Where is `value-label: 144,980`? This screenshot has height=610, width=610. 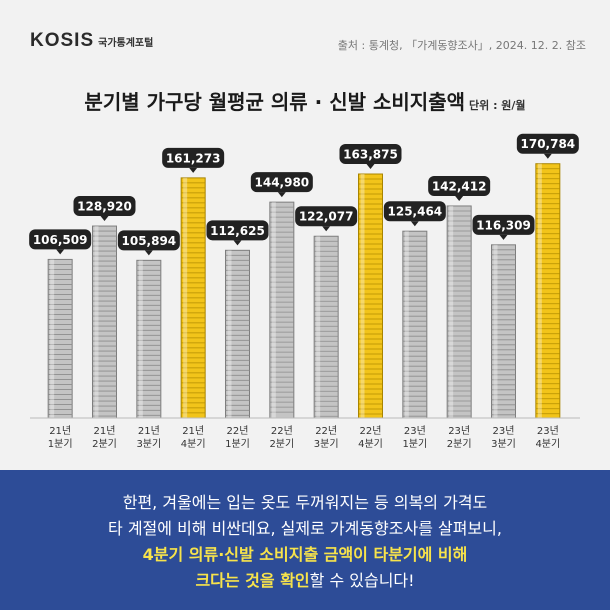 value-label: 144,980 is located at coordinates (282, 183).